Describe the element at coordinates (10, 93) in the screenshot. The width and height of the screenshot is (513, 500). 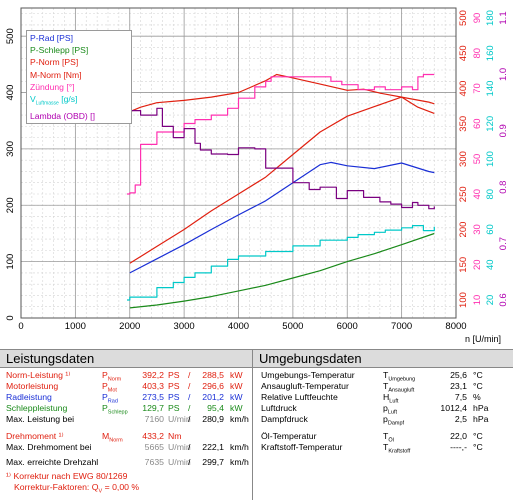
I see `y-tick-label: 400` at that location.